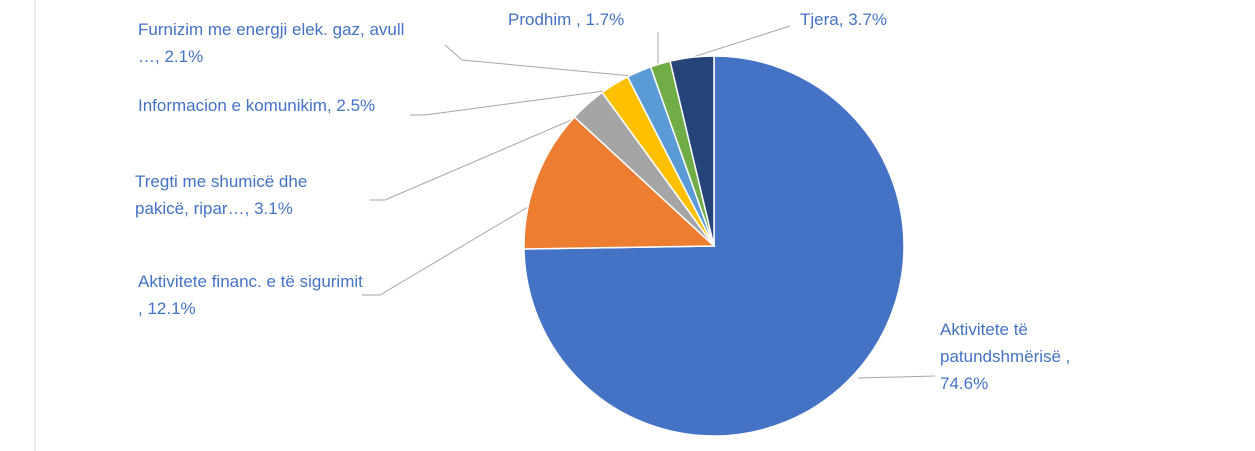 This screenshot has height=451, width=1255. What do you see at coordinates (605, 19) in the screenshot?
I see `value-label: 1.7%` at bounding box center [605, 19].